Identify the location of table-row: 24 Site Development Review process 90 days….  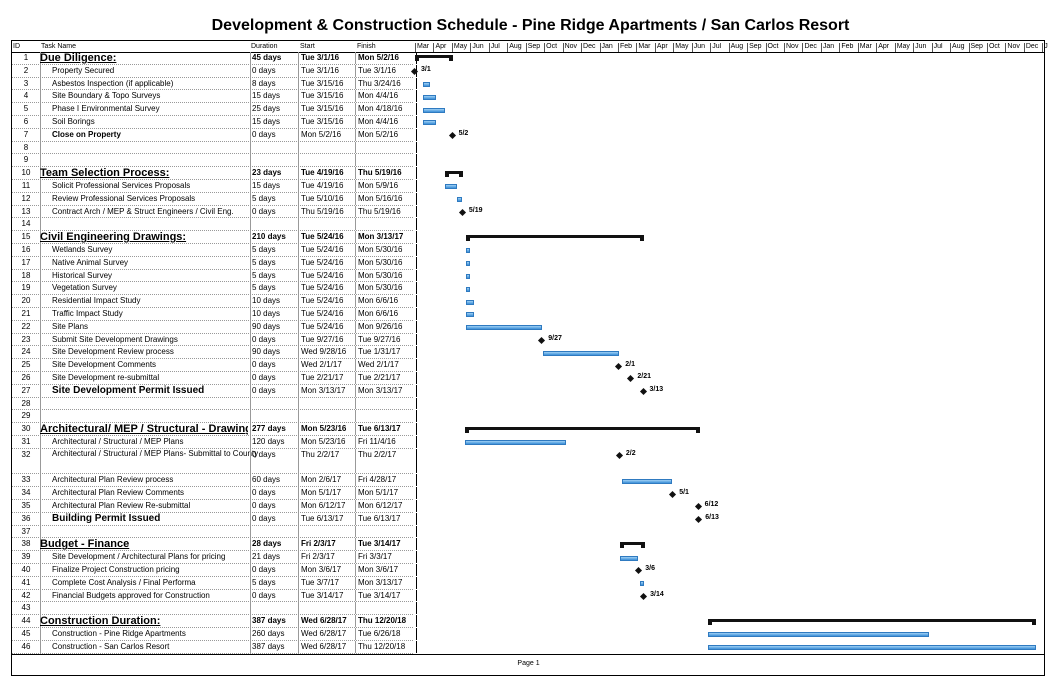
(214, 353).